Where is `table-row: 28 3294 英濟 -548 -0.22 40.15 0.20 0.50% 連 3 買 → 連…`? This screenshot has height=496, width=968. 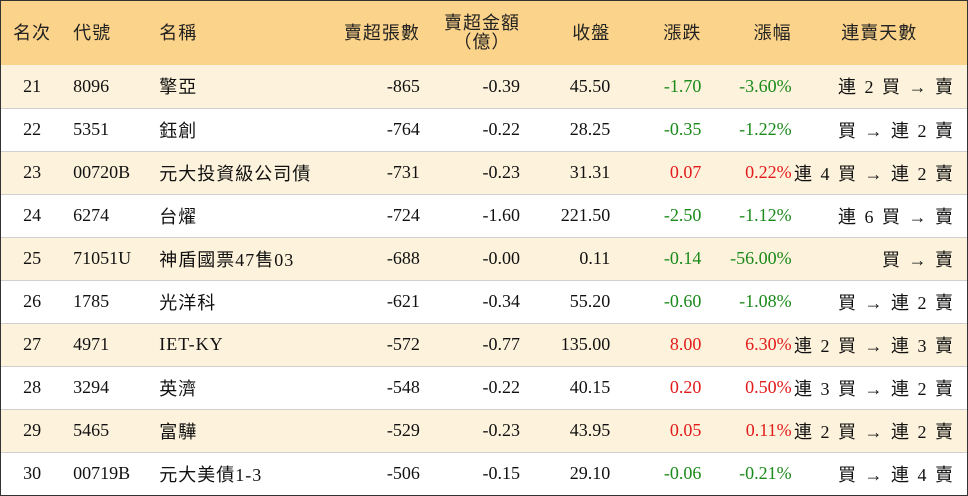
table-row: 28 3294 英濟 -548 -0.22 40.15 0.20 0.50% 連 3 買 → 連… is located at coordinates (484, 387).